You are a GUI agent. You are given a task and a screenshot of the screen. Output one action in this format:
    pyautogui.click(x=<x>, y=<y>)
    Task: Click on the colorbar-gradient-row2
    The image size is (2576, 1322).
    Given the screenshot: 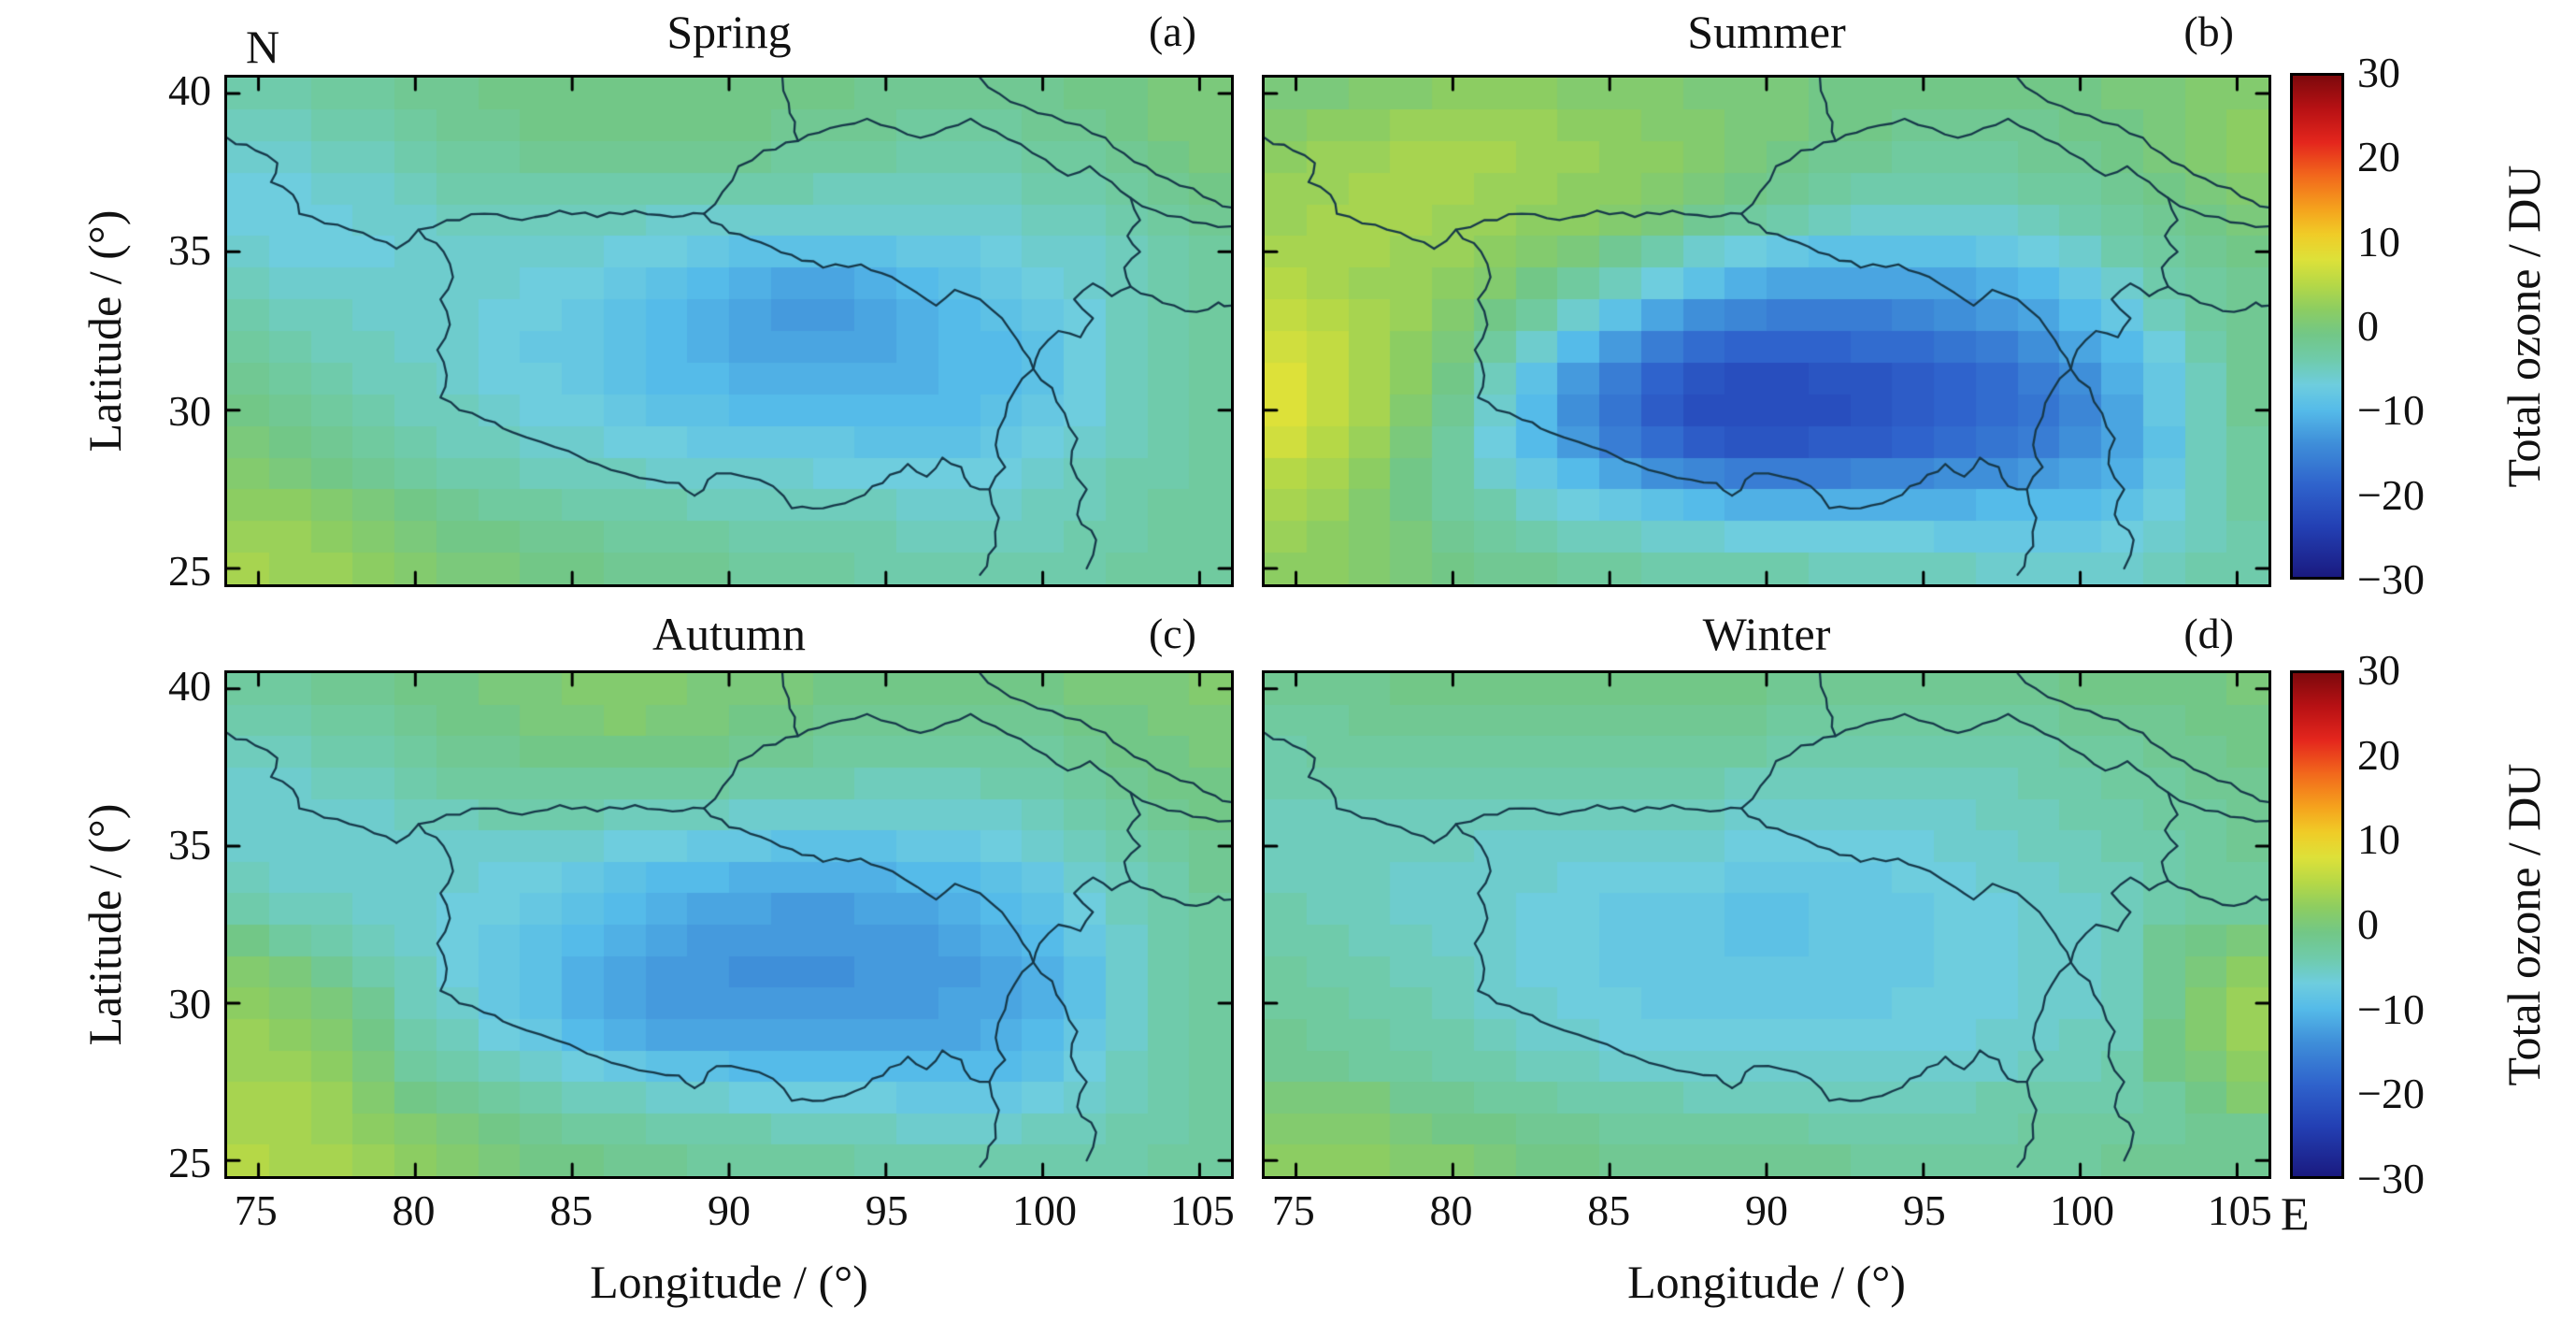 What is the action you would take?
    pyautogui.click(x=2317, y=924)
    